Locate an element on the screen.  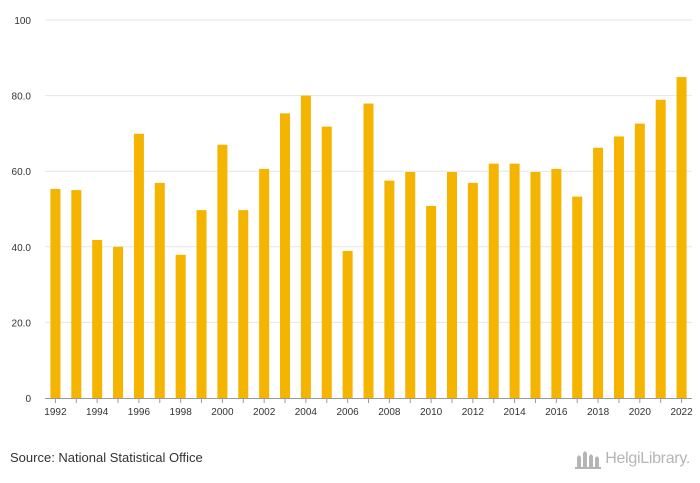
y-tick-label: 80.0 is located at coordinates (22, 97).